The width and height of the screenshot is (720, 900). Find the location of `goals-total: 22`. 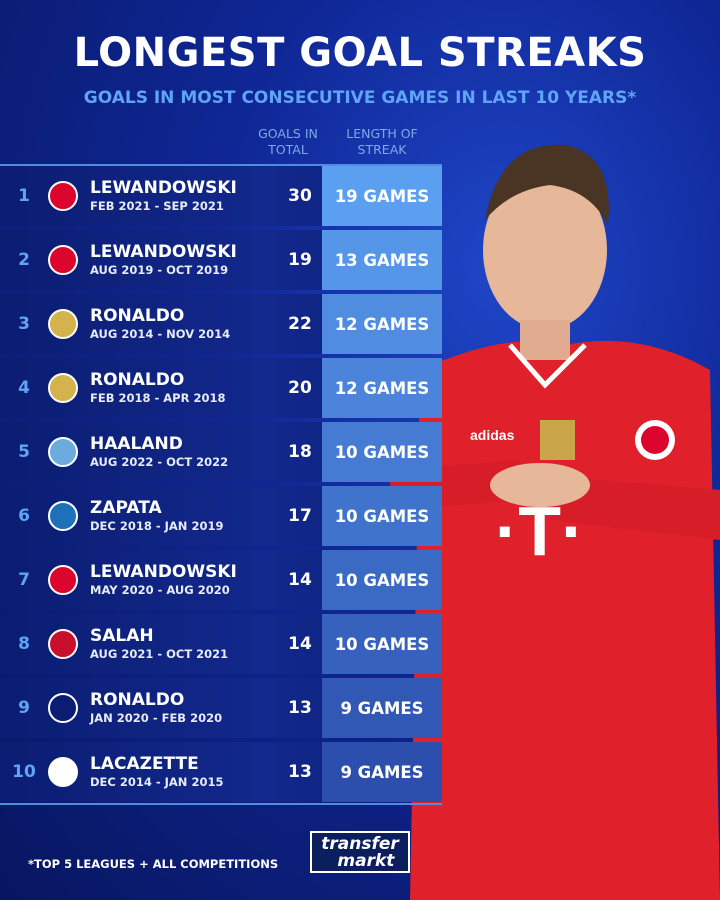

goals-total: 22 is located at coordinates (300, 324).